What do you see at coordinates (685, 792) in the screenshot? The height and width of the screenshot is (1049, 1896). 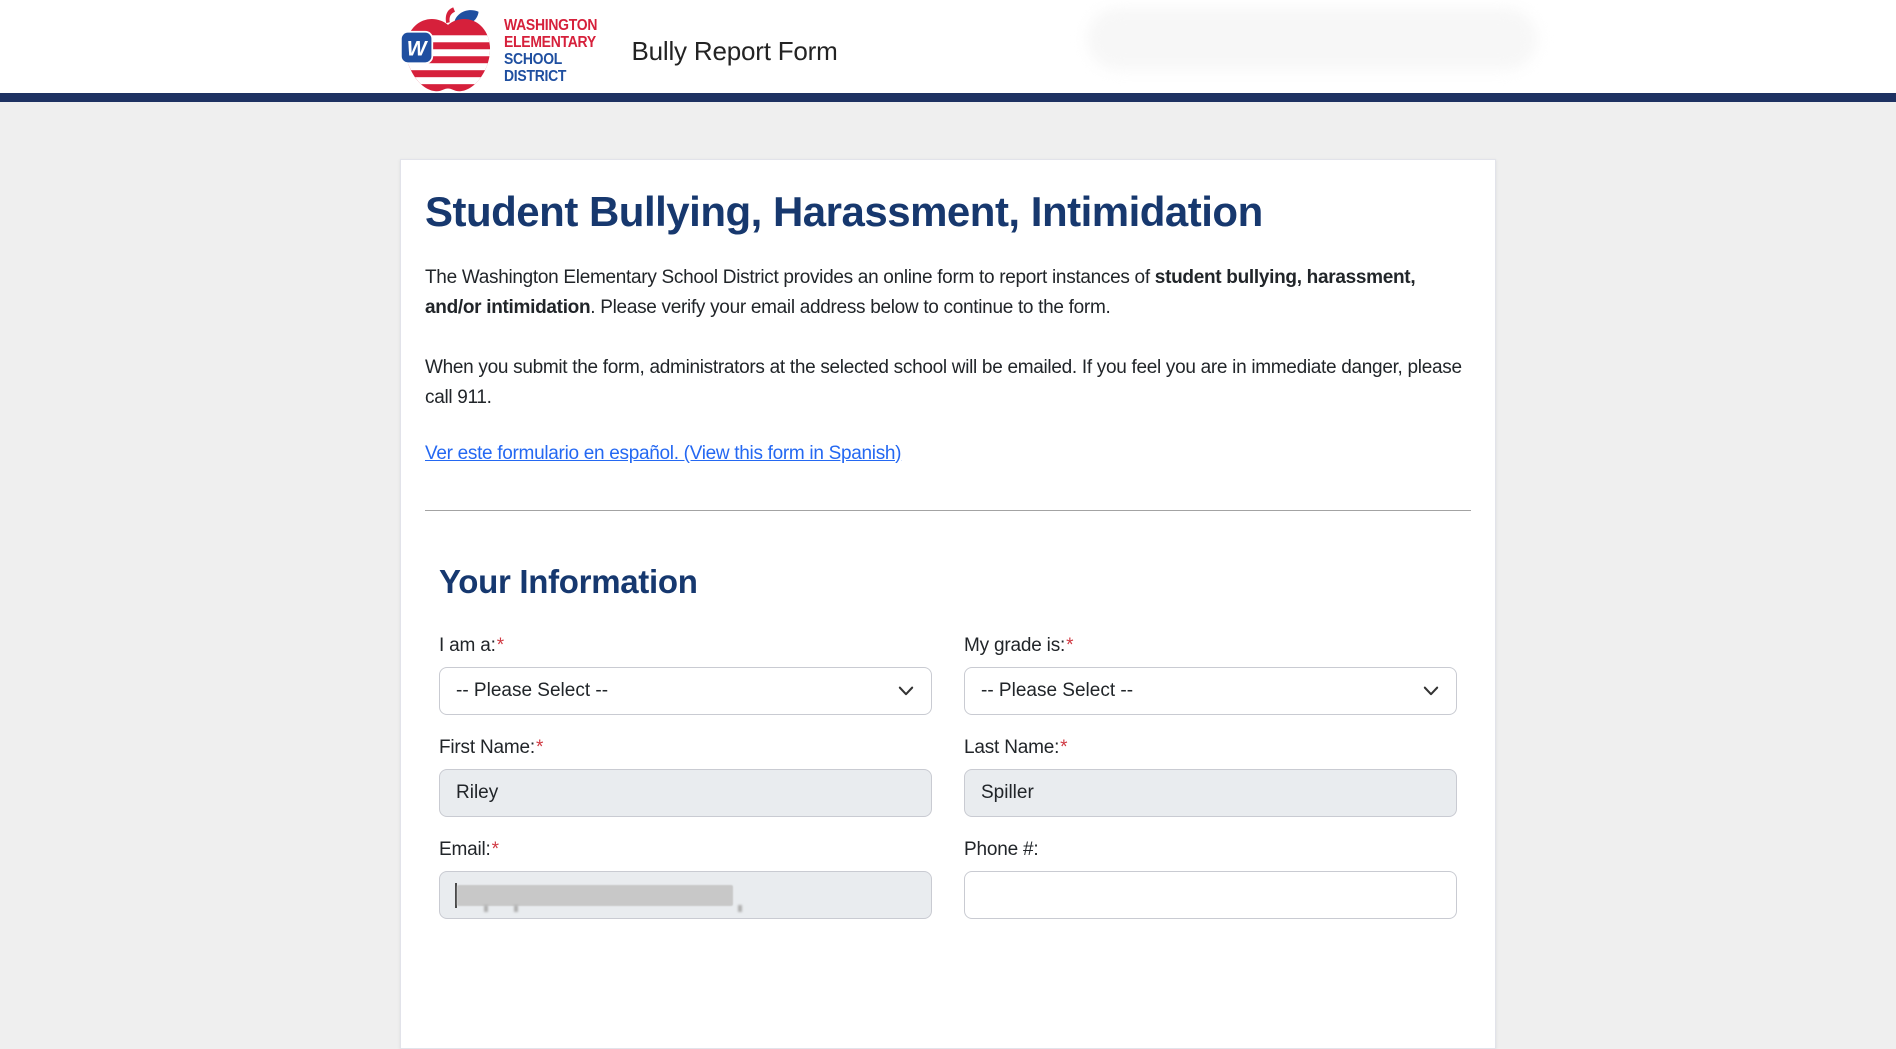 I see `first-name-input` at bounding box center [685, 792].